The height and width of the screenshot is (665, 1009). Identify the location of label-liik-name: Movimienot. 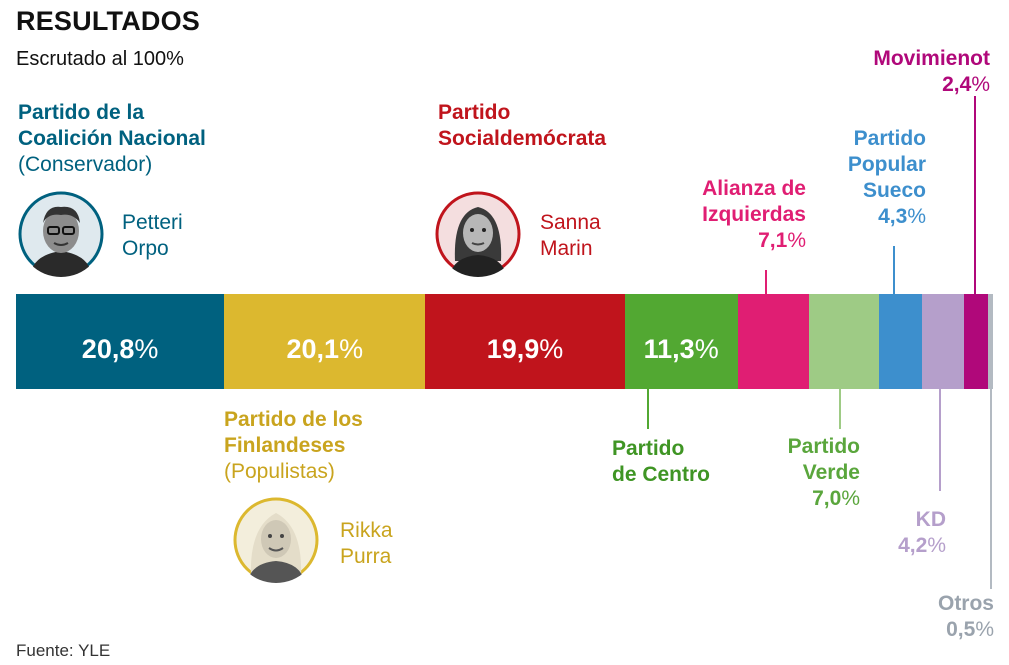
(931, 58).